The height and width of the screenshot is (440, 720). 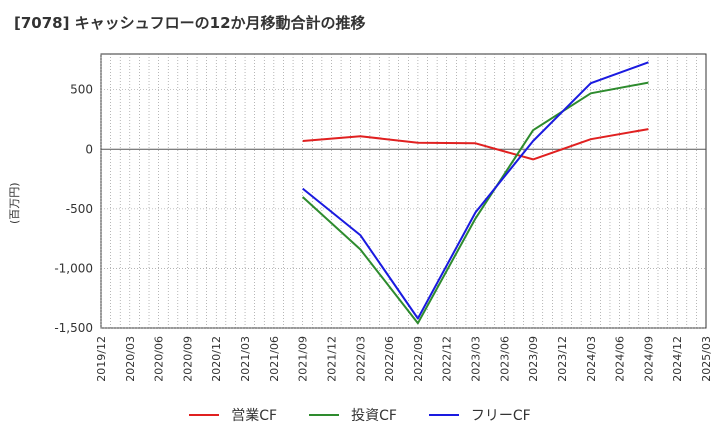 I want to click on x-tick-label: 2021/06, so click(x=274, y=359).